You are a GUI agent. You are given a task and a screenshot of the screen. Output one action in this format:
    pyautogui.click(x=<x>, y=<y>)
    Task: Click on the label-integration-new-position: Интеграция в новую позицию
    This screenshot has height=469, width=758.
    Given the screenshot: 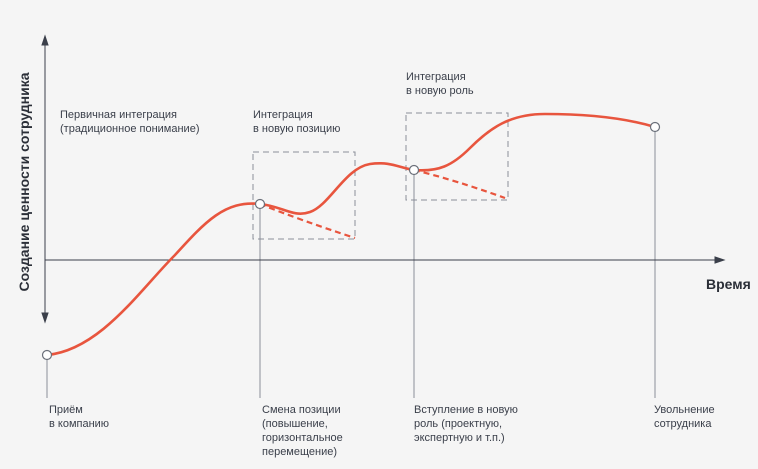 What is the action you would take?
    pyautogui.click(x=297, y=122)
    